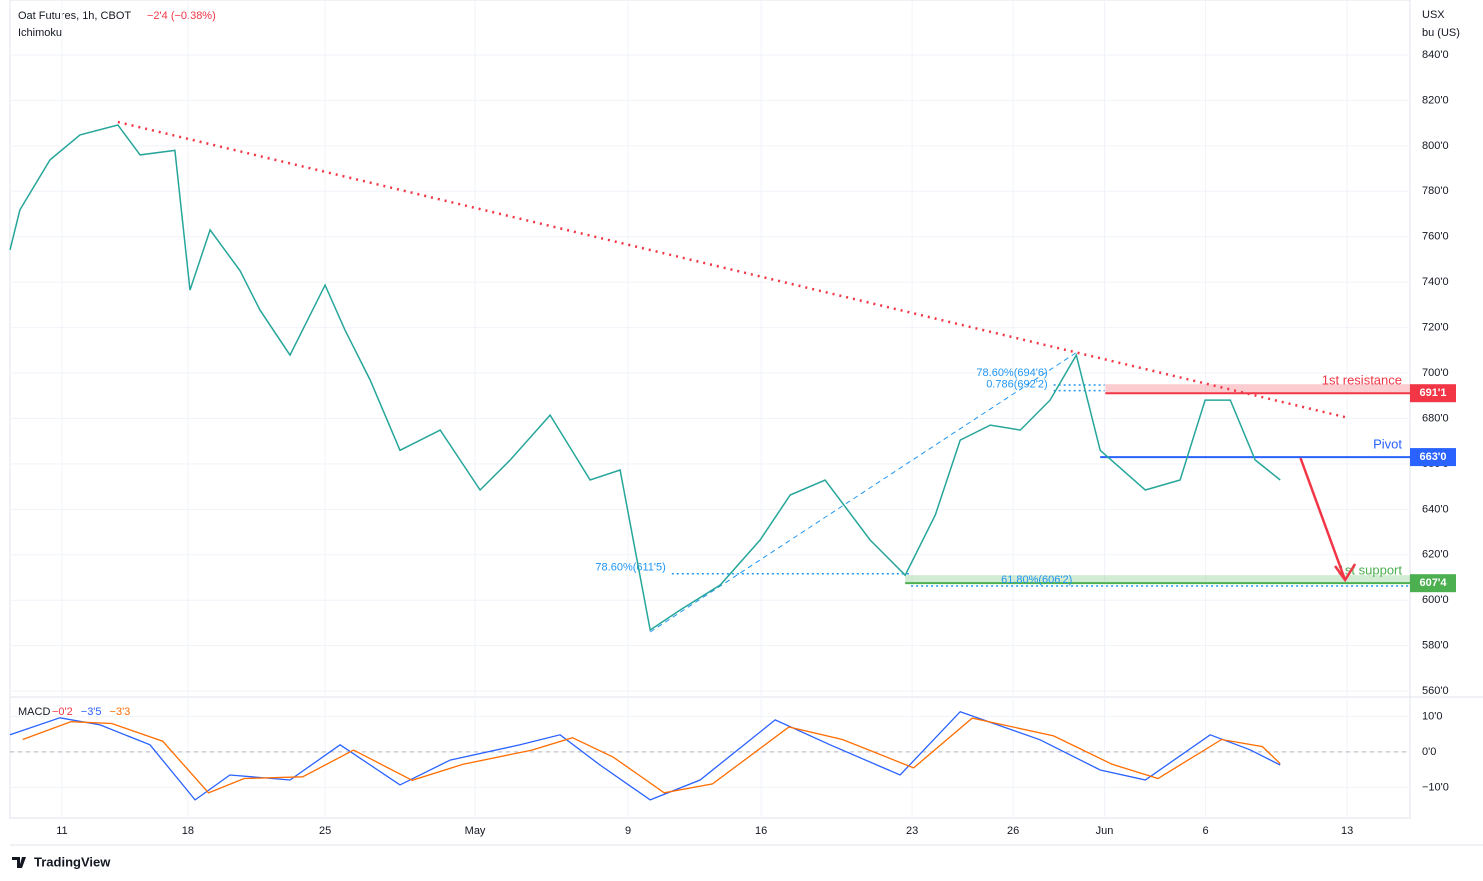  I want to click on y-tick-label: 620'0, so click(1435, 555).